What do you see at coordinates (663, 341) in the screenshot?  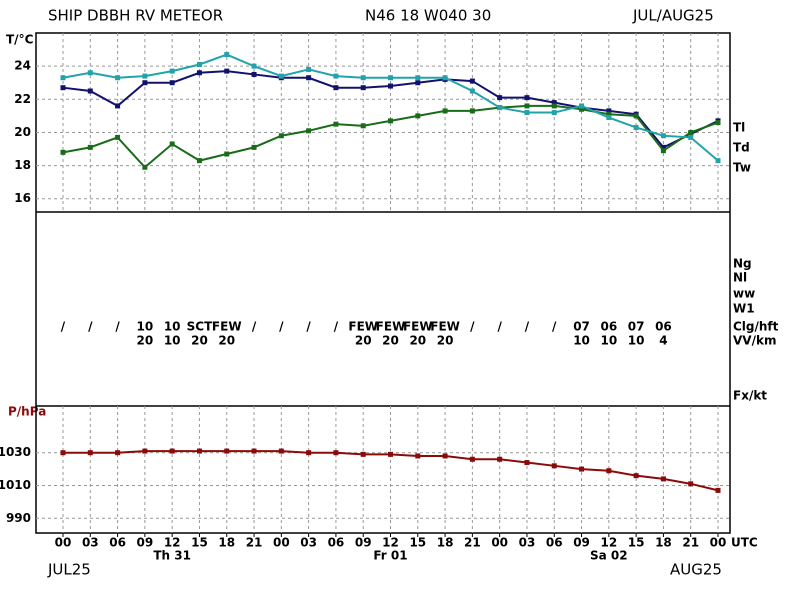 I see `visibility: 4` at bounding box center [663, 341].